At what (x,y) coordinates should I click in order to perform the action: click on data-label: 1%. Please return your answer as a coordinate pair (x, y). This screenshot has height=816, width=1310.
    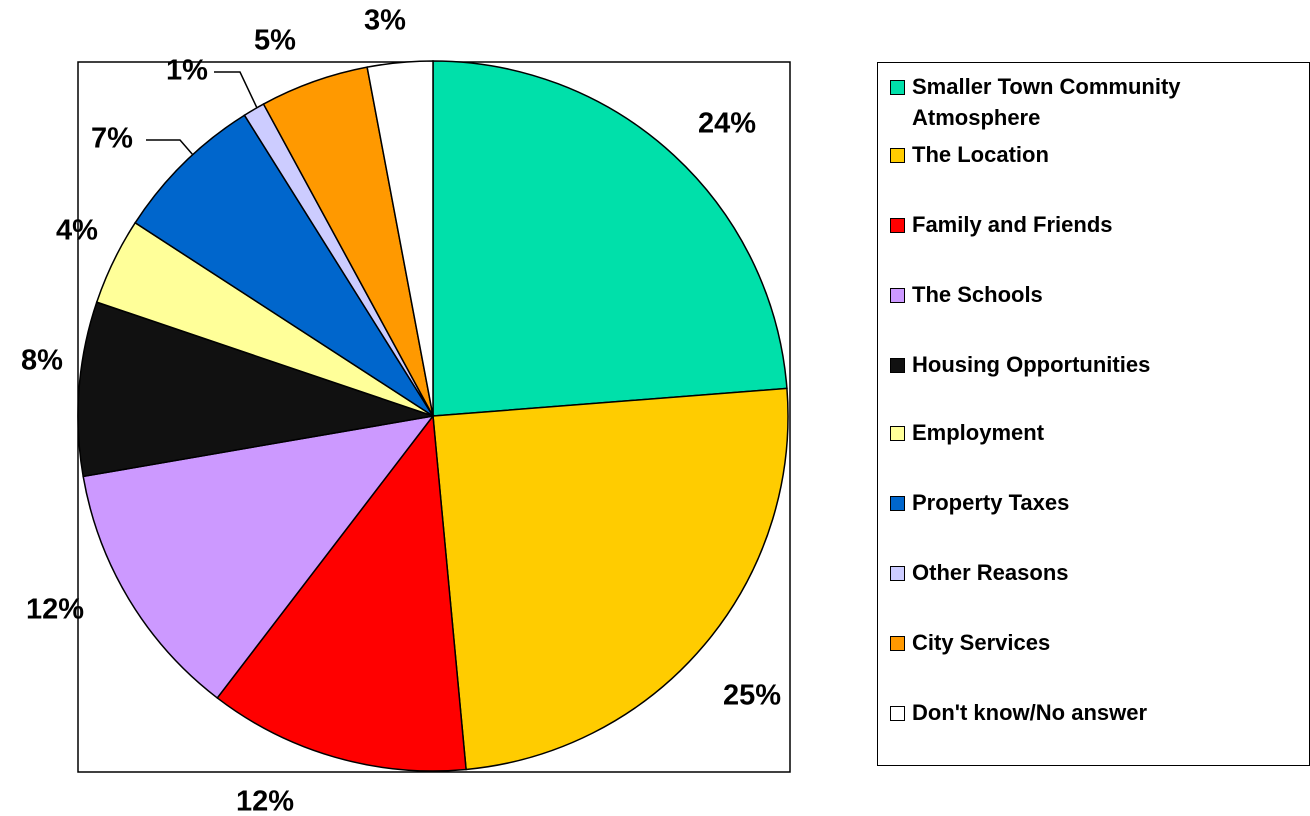
    Looking at the image, I should click on (187, 71).